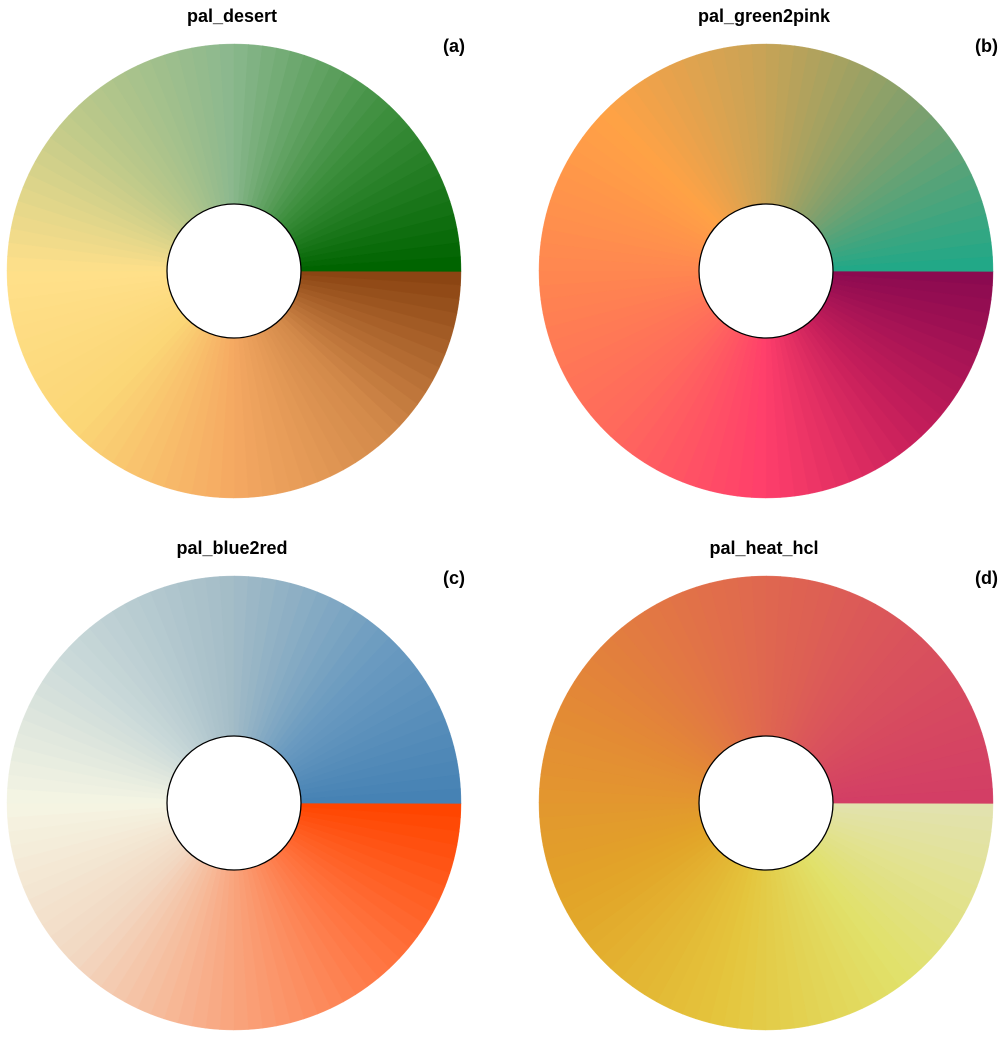  Describe the element at coordinates (454, 46) in the screenshot. I see `panel-tag: (a)` at that location.